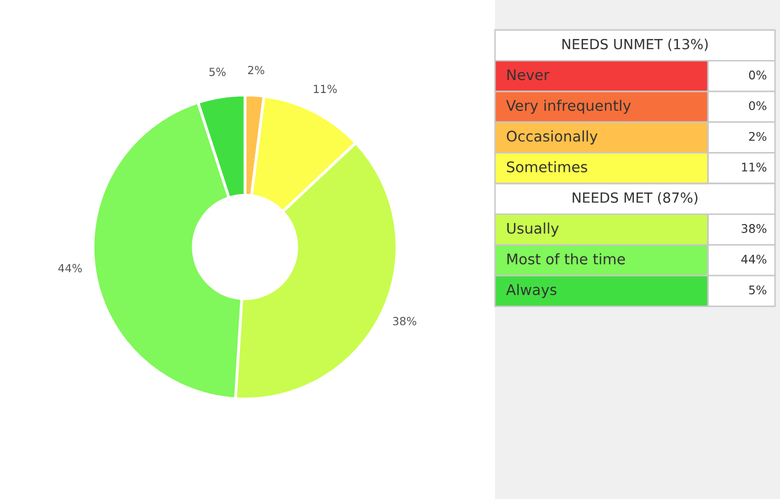 The image size is (780, 499). Describe the element at coordinates (757, 136) in the screenshot. I see `text: 2%` at that location.